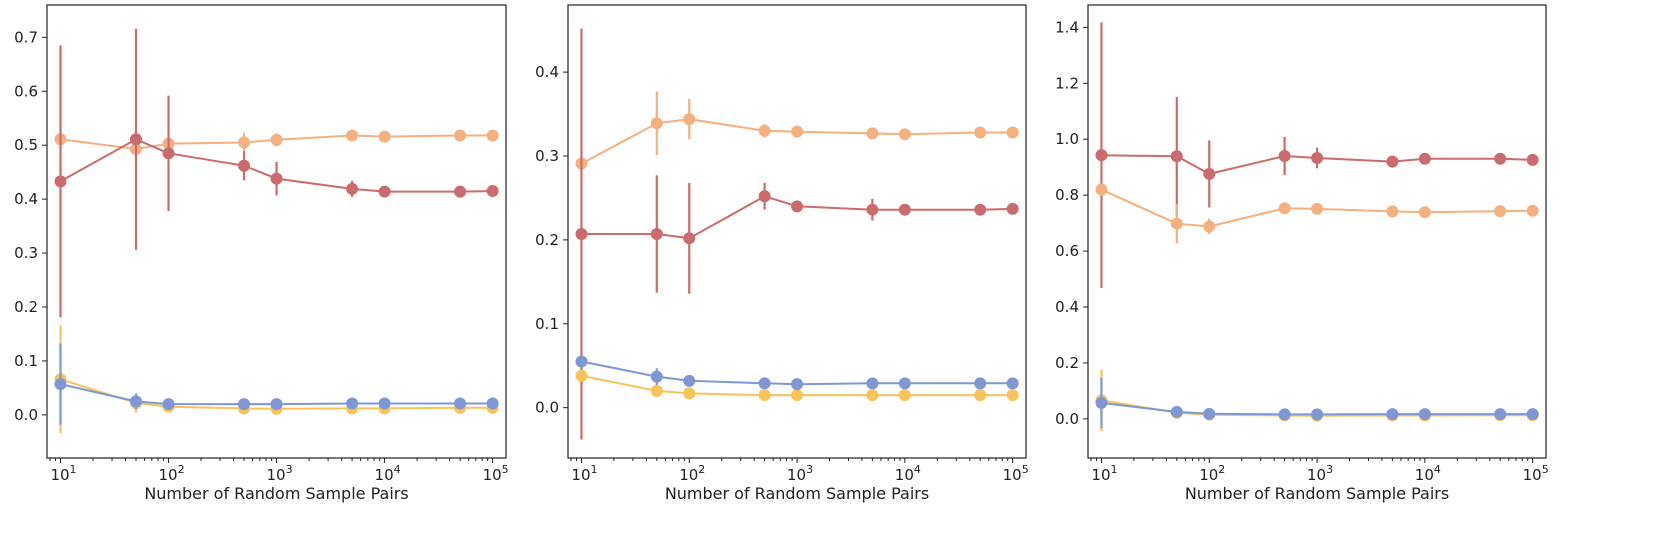 This screenshot has width=1661, height=545. I want to click on x-tick-label: 10¹, so click(584, 473).